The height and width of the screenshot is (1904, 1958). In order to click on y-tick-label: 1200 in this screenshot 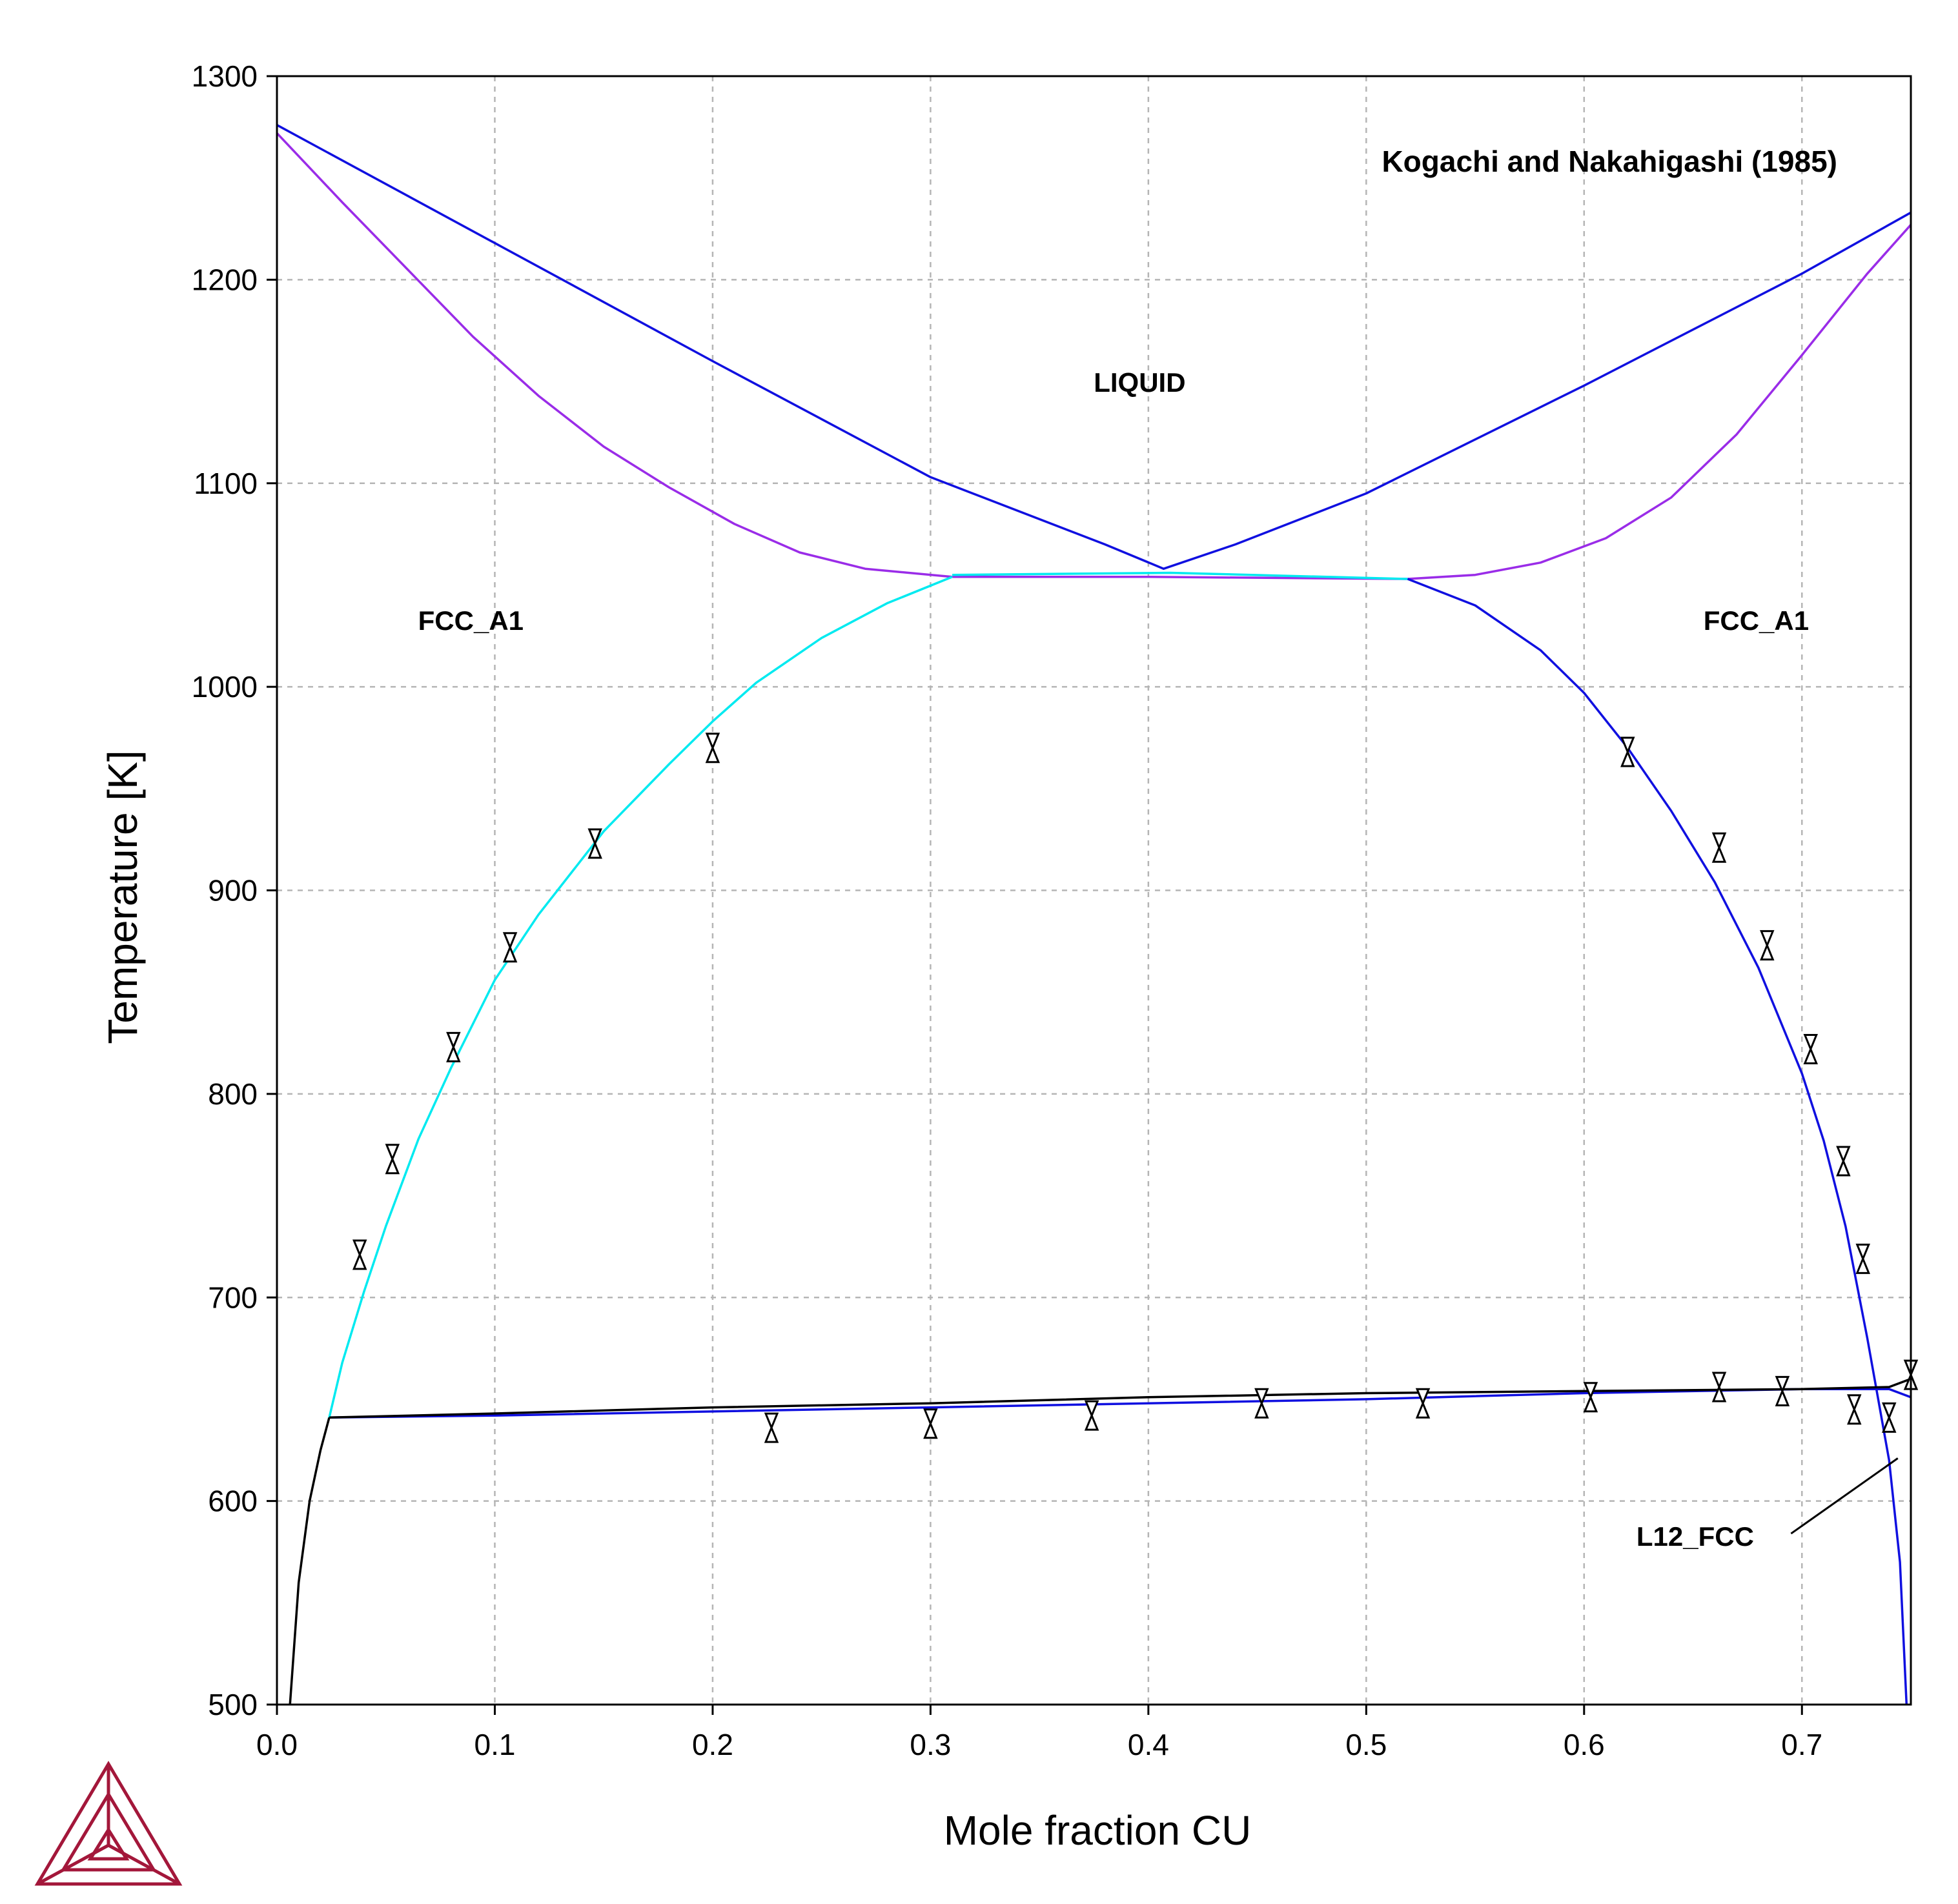, I will do `click(225, 279)`.